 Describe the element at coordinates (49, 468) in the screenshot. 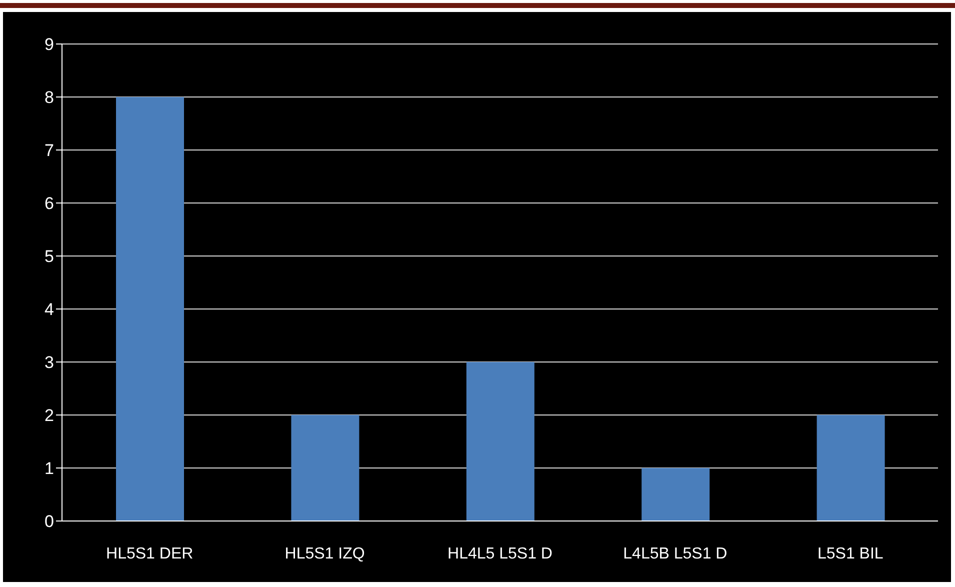

I see `y-tick-label: 1` at that location.